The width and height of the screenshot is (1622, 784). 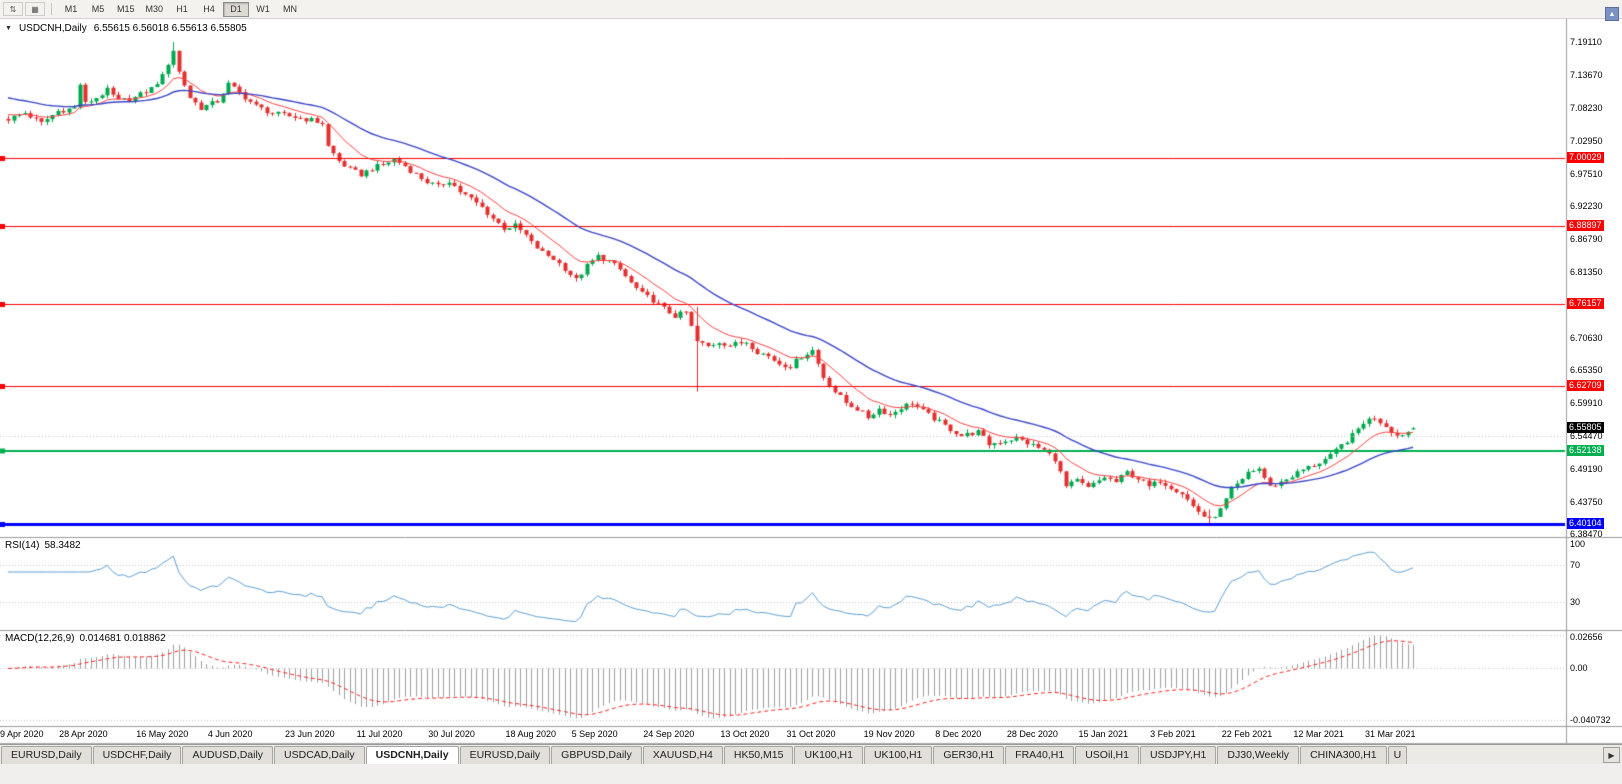 I want to click on toolbar-icons: ⇅ ▦, so click(x=24, y=9).